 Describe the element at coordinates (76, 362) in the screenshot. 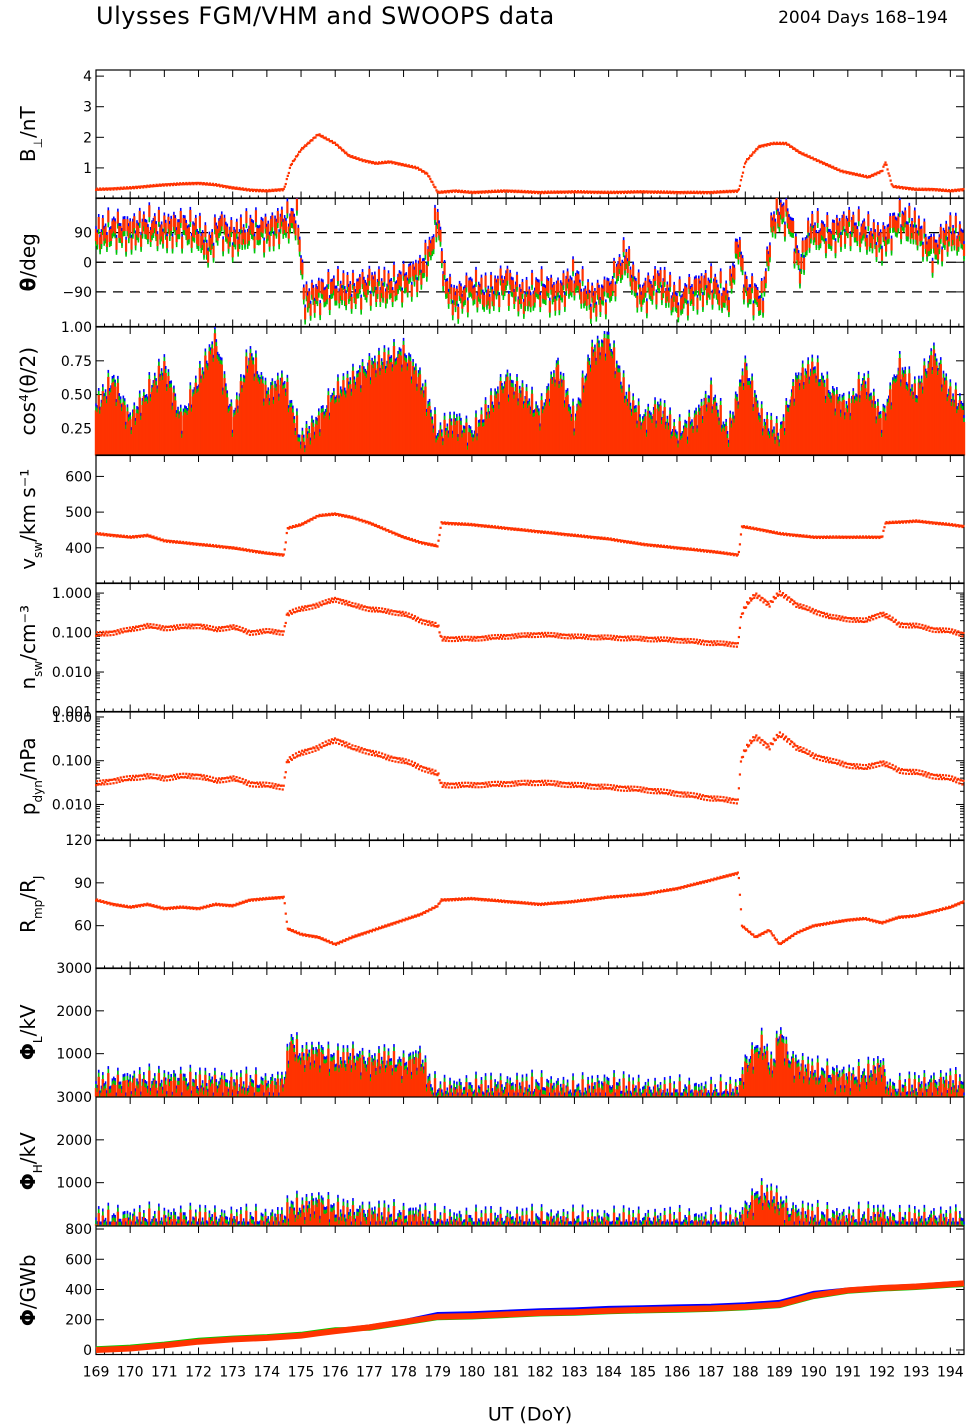

I see `y-tick-label-cos4: 0.75` at that location.